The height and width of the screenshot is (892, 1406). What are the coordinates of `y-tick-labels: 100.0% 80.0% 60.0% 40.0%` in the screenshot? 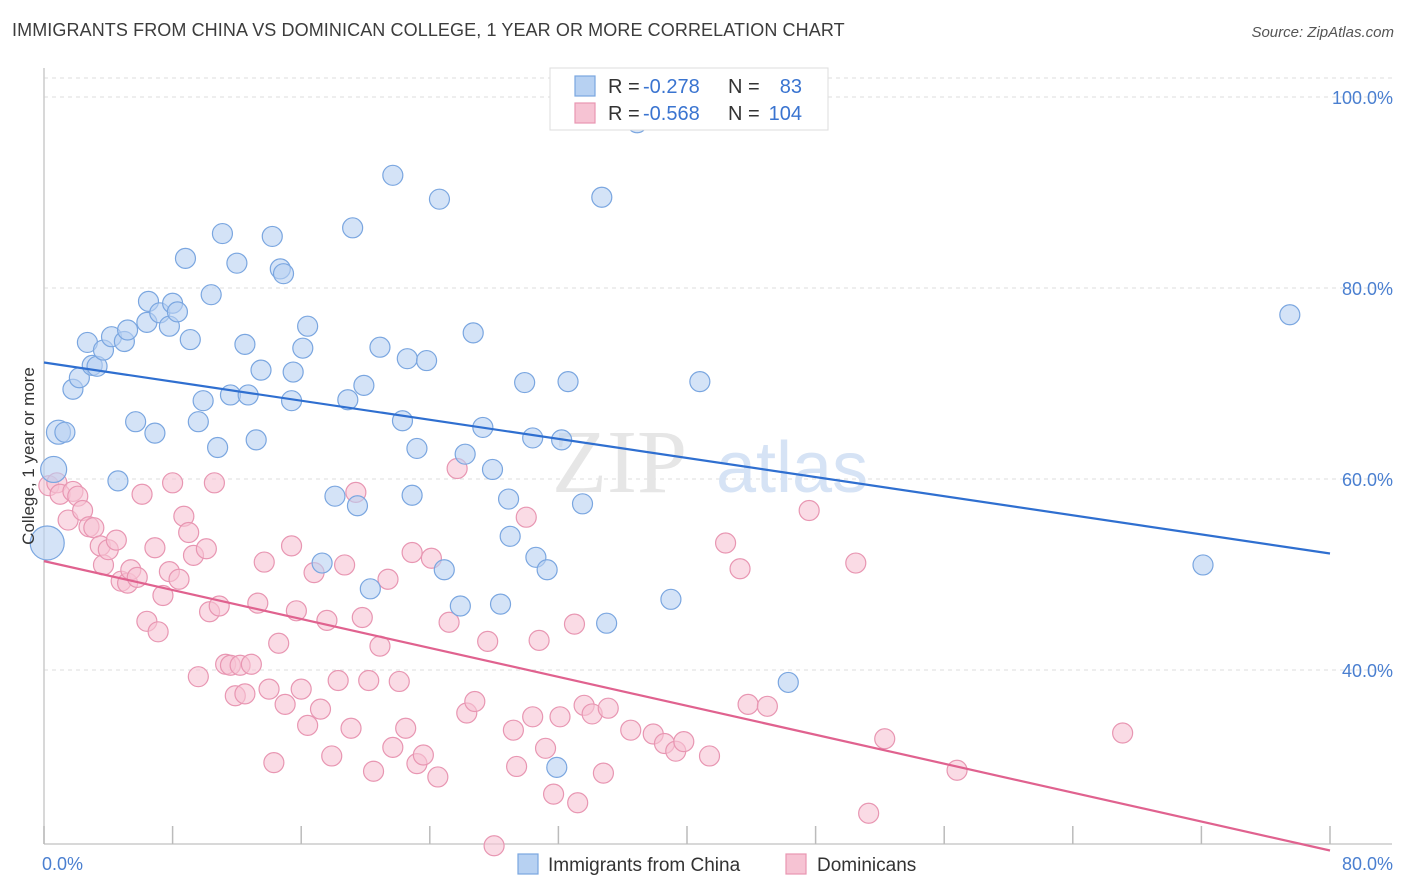 It's located at (1362, 384).